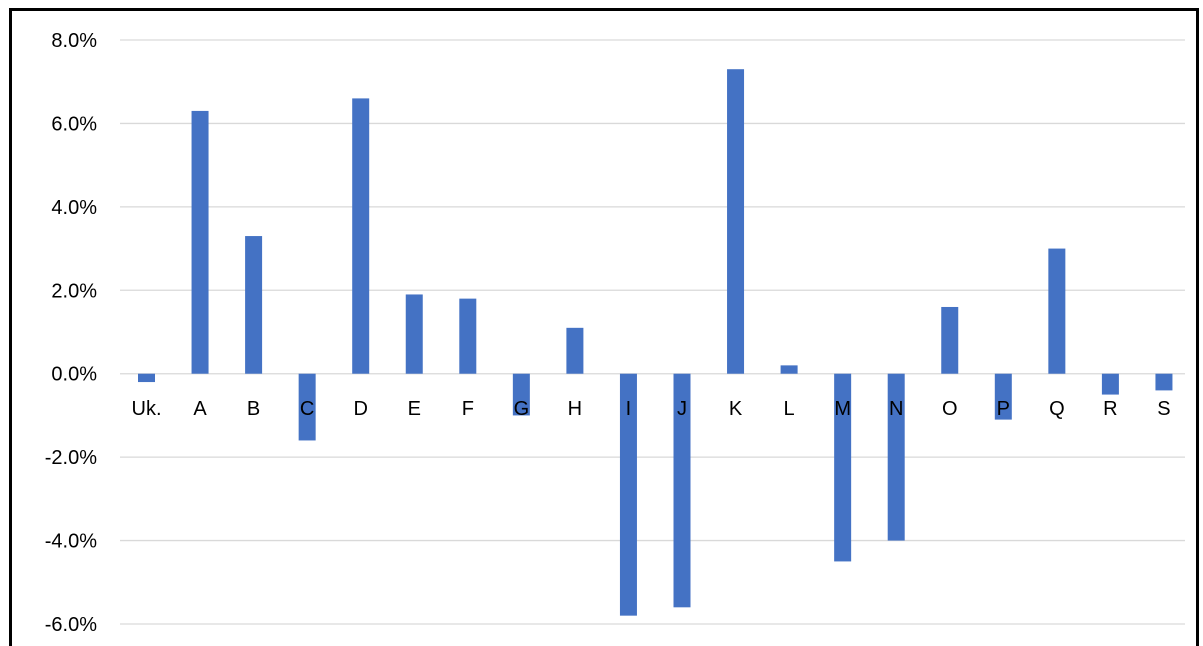 The image size is (1203, 646). I want to click on bar-E, so click(414, 334).